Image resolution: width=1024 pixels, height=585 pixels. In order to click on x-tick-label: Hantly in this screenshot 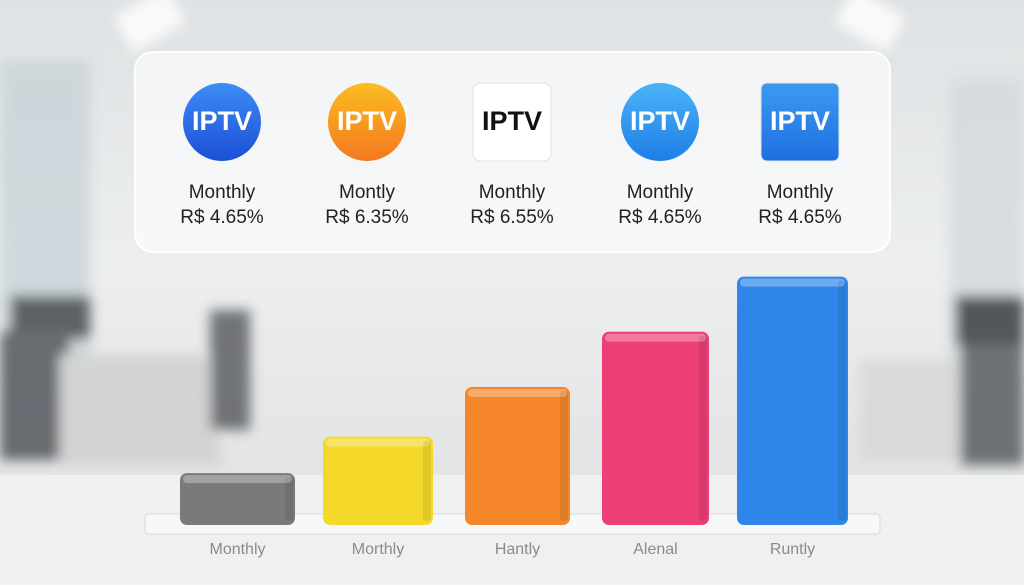, I will do `click(517, 549)`.